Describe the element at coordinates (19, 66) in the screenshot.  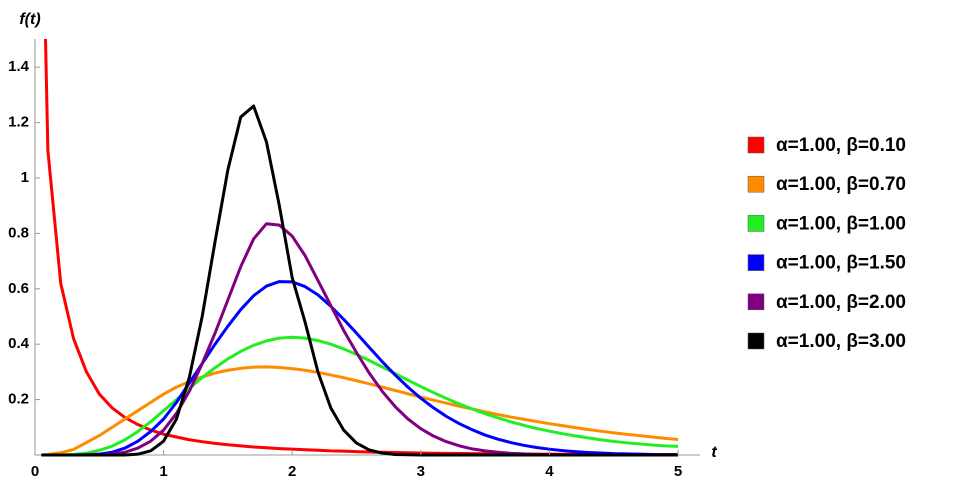
I see `y-tick-label: 1.4` at that location.